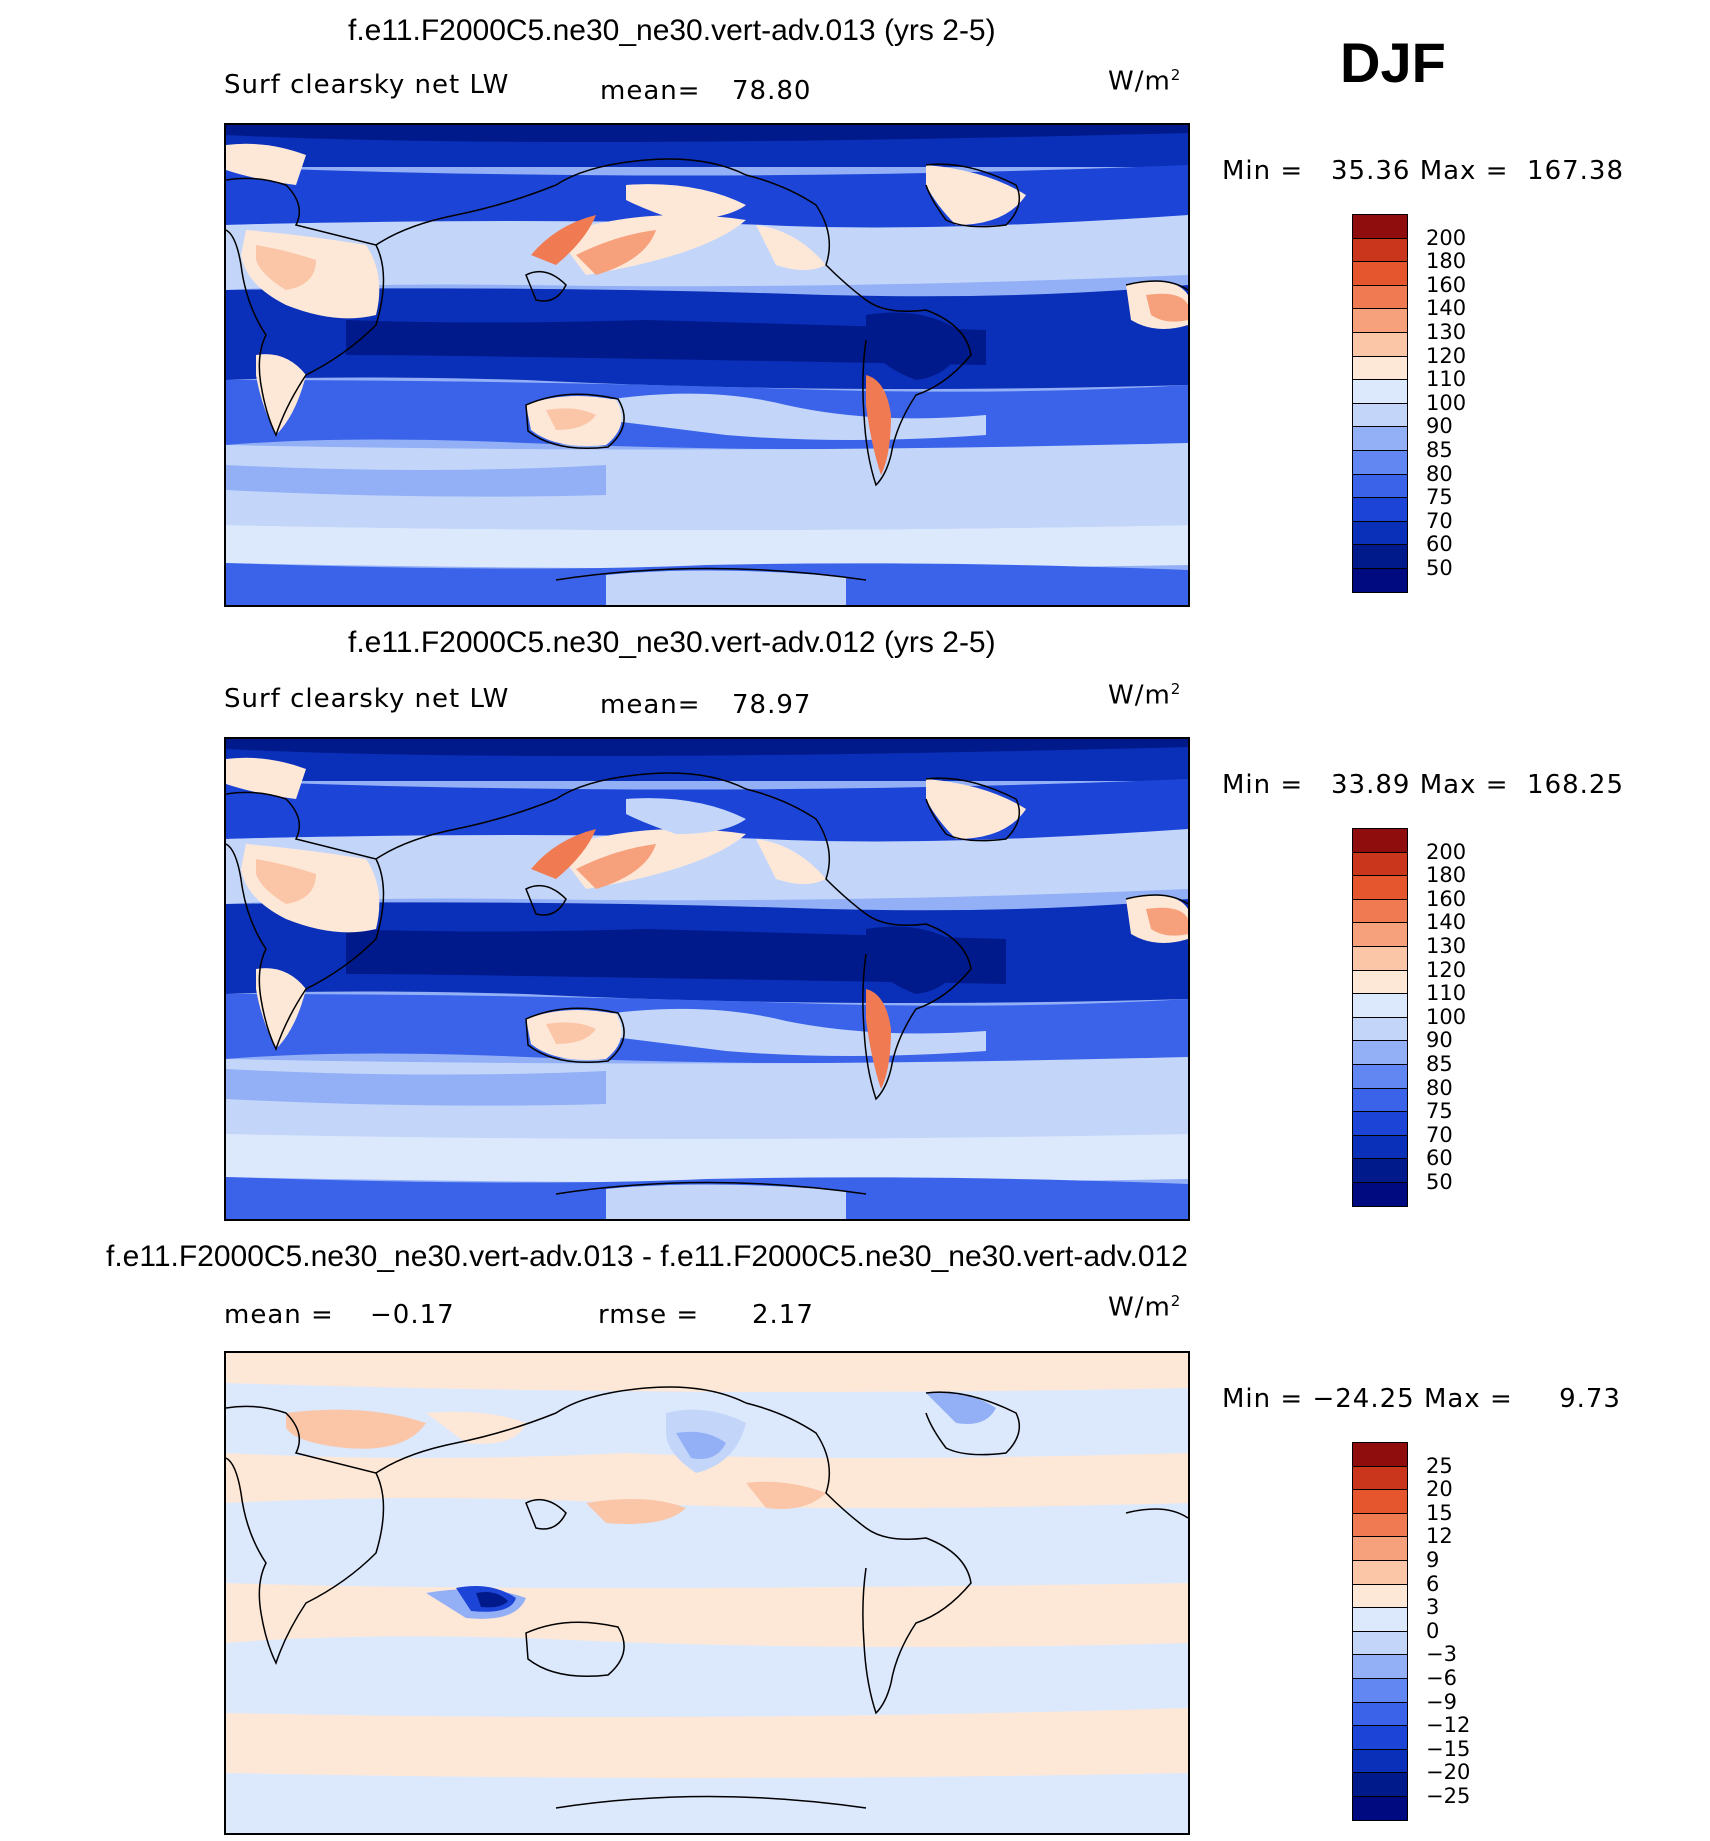 The image size is (1710, 1841). Describe the element at coordinates (1433, 1560) in the screenshot. I see `colorbar-label: 9` at that location.